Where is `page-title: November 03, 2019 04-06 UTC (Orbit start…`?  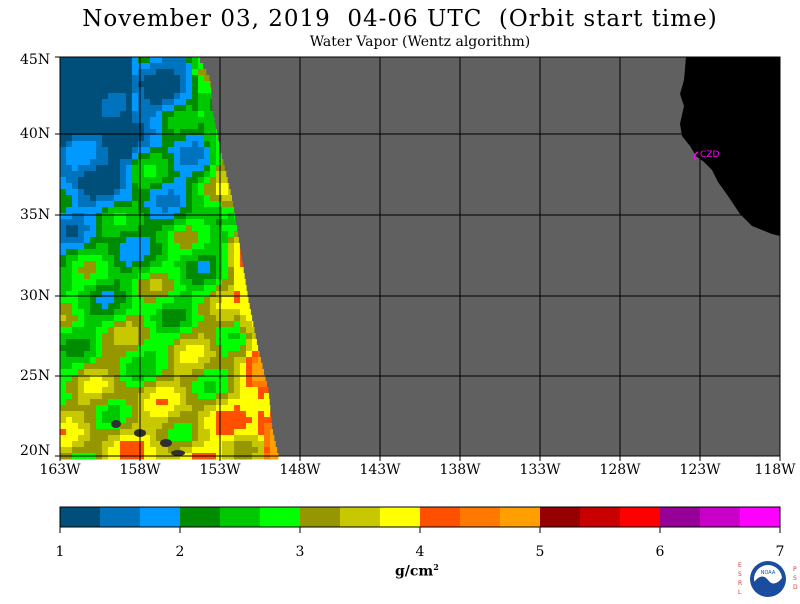
page-title: November 03, 2019 04-06 UTC (Orbit start… is located at coordinates (400, 19).